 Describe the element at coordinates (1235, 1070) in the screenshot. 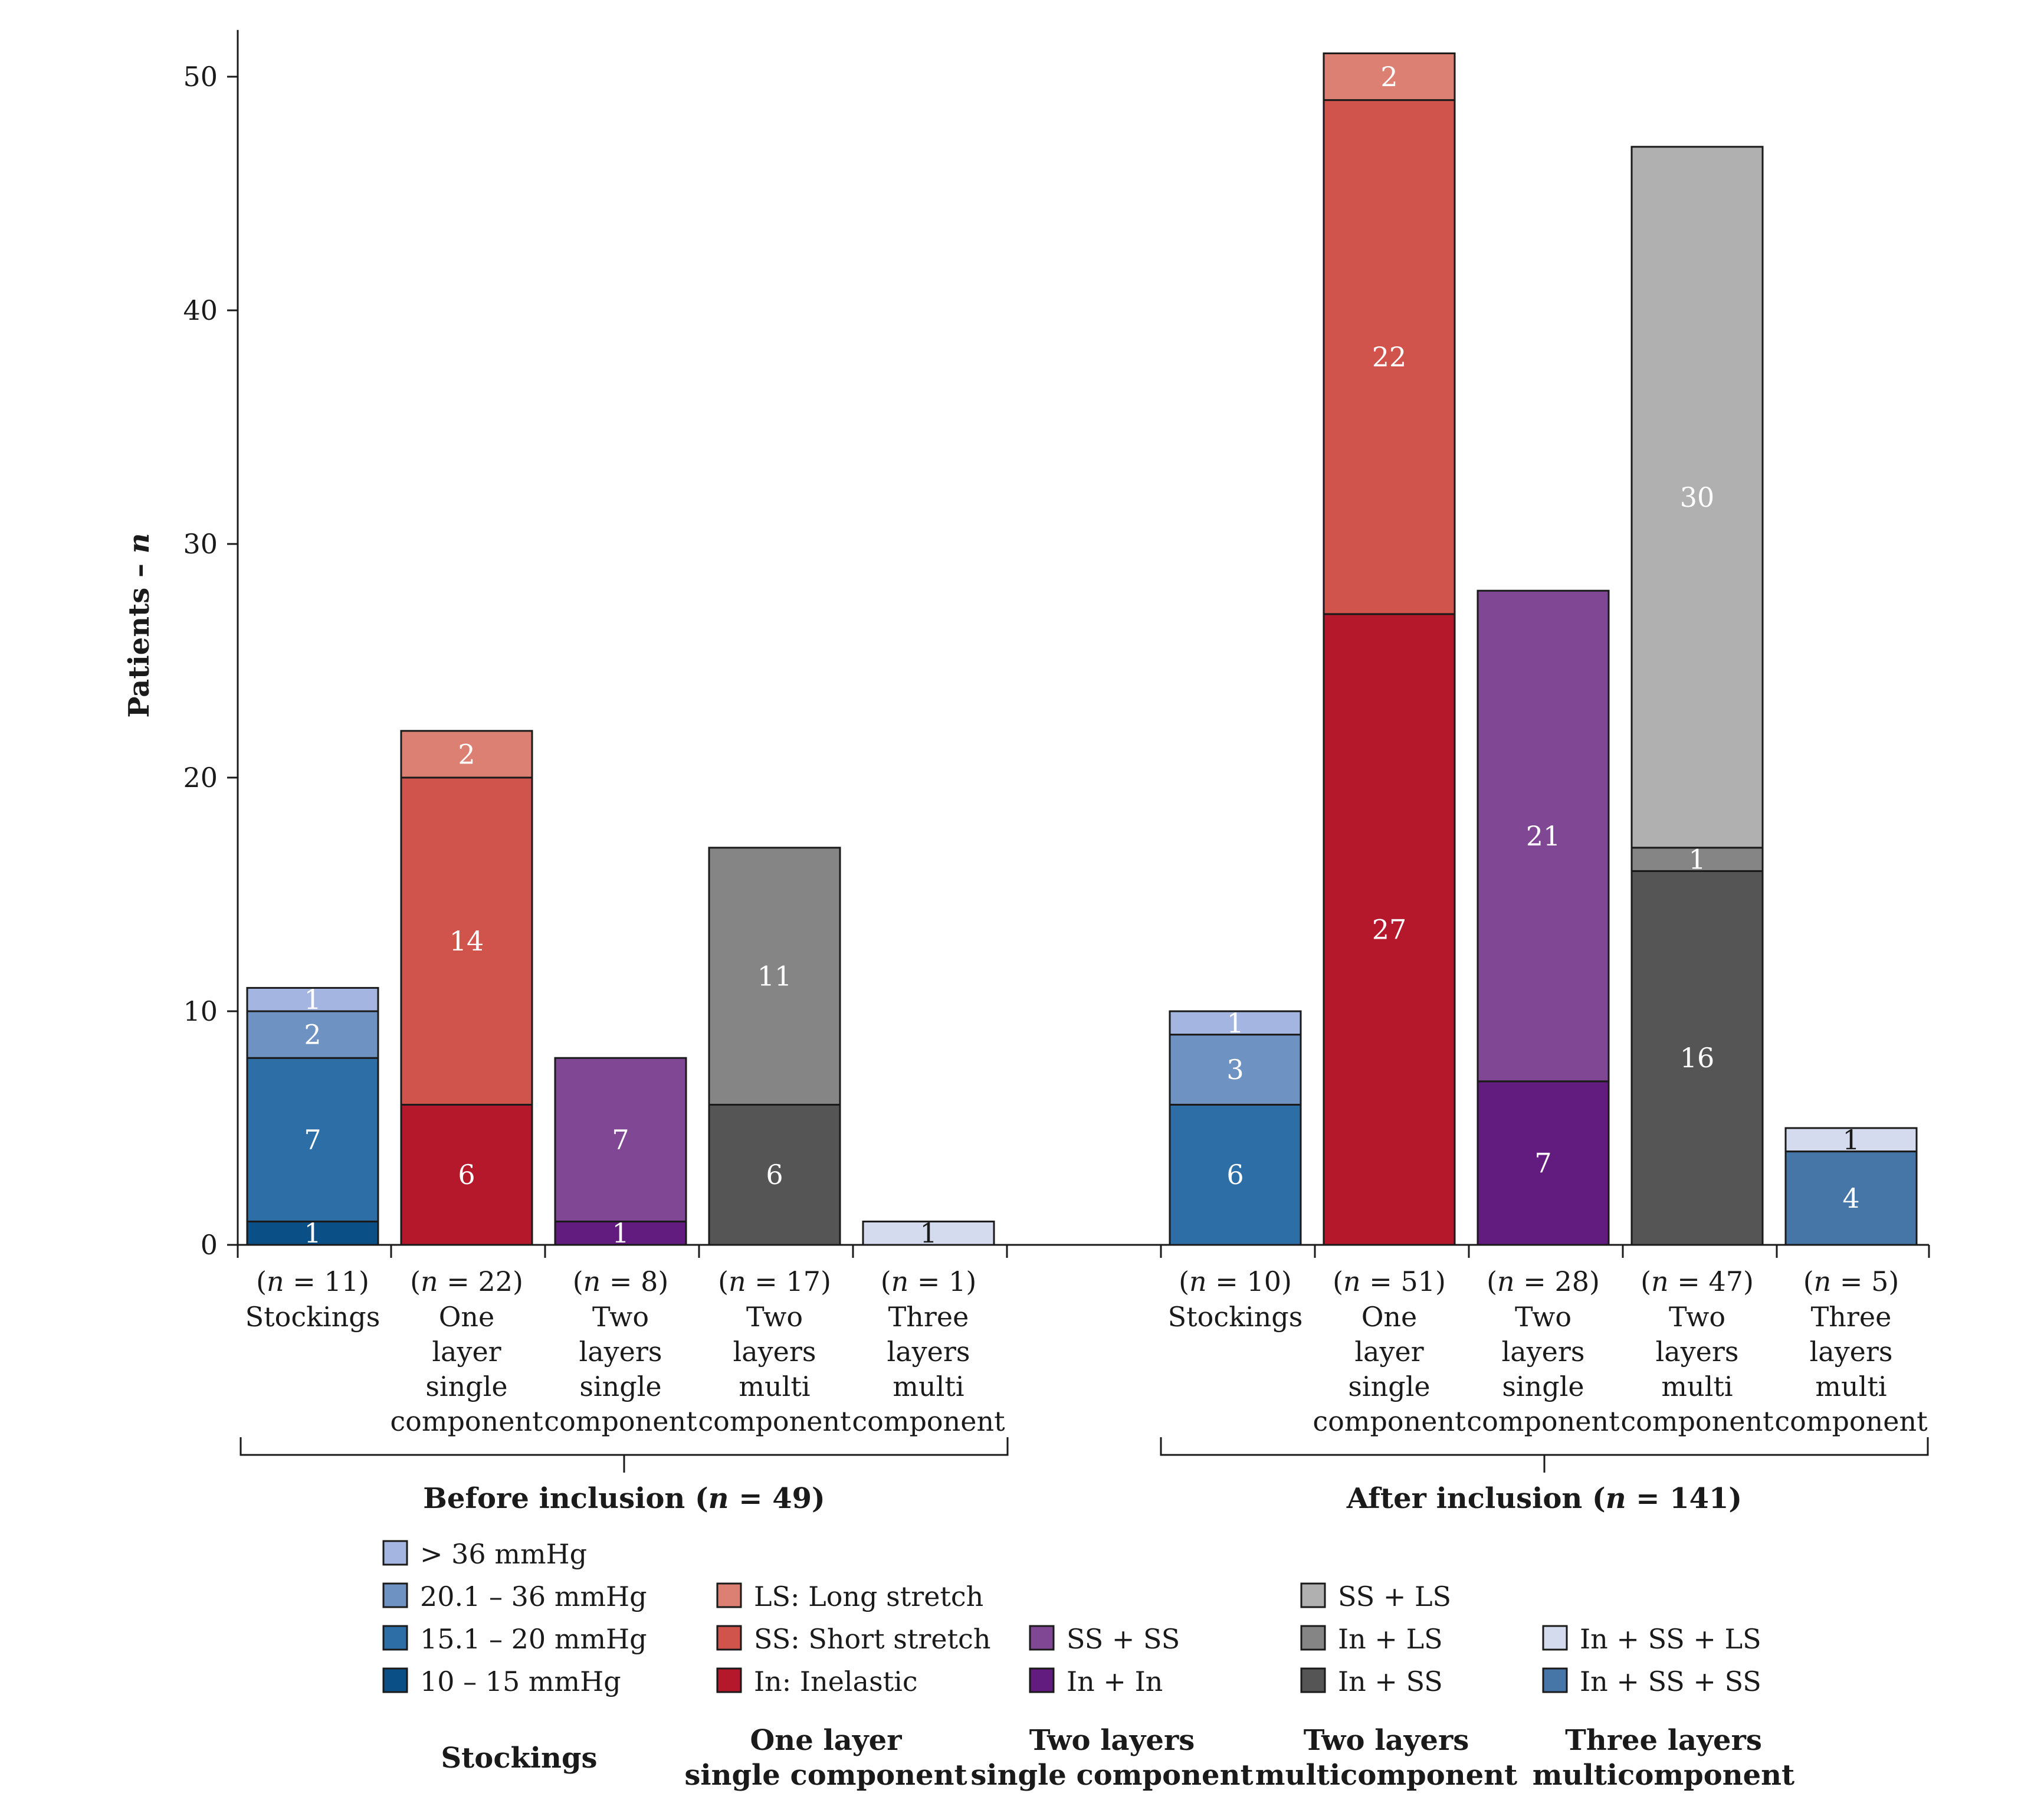

I see `segment-value-label: 3` at that location.